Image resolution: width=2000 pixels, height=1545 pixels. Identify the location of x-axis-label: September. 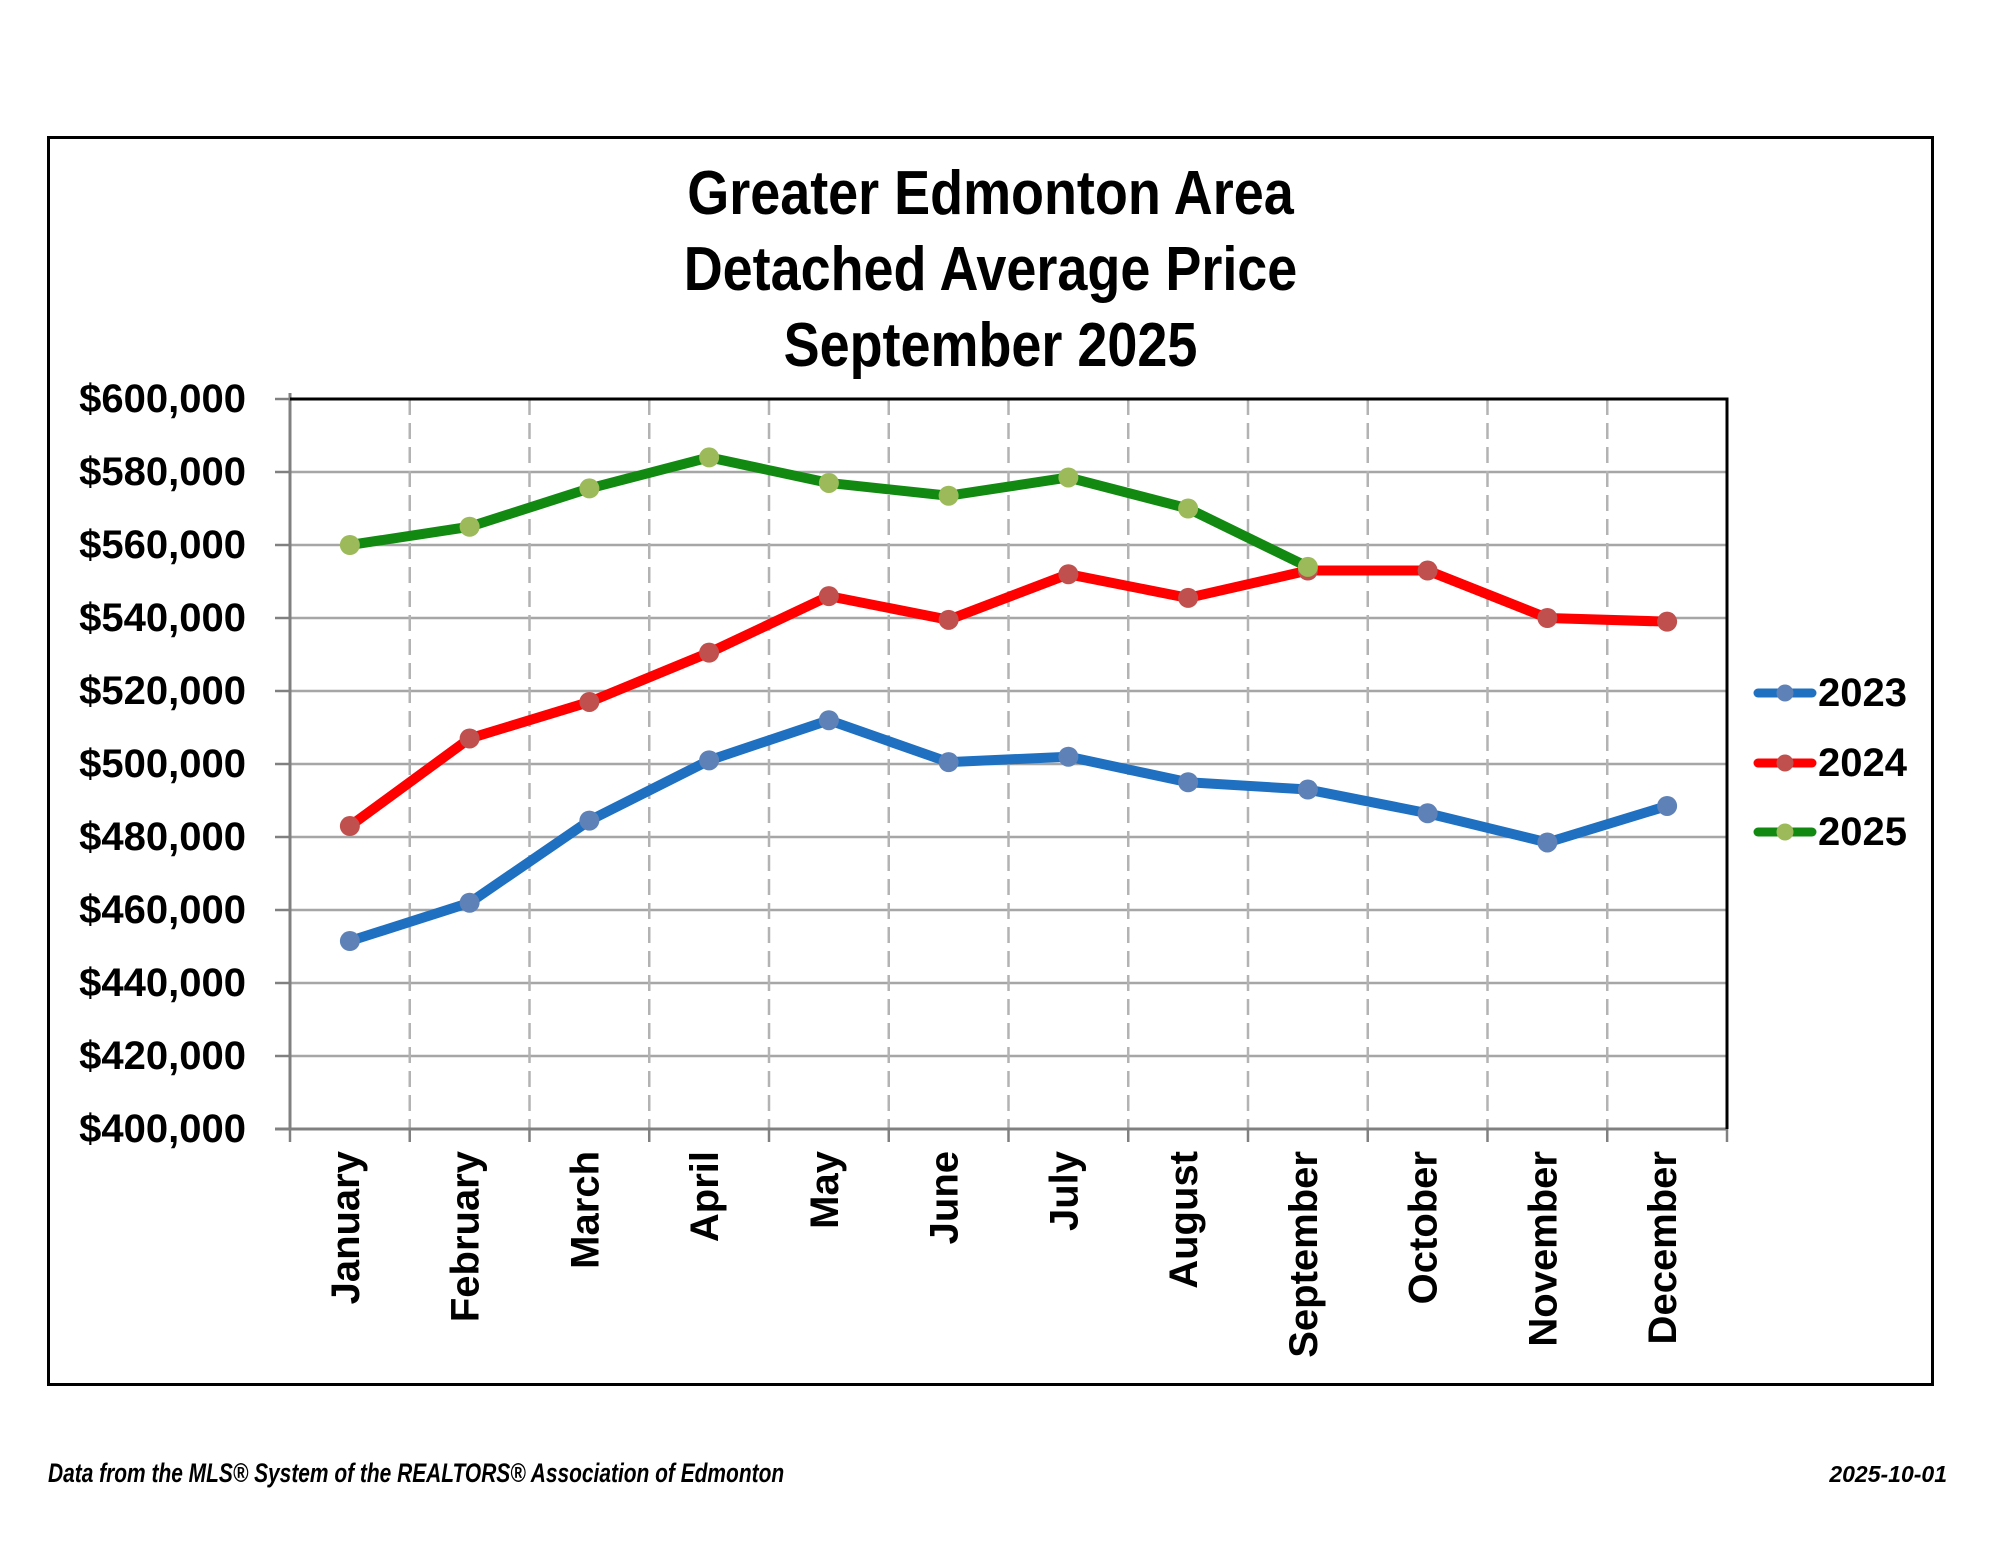
(1304, 1254).